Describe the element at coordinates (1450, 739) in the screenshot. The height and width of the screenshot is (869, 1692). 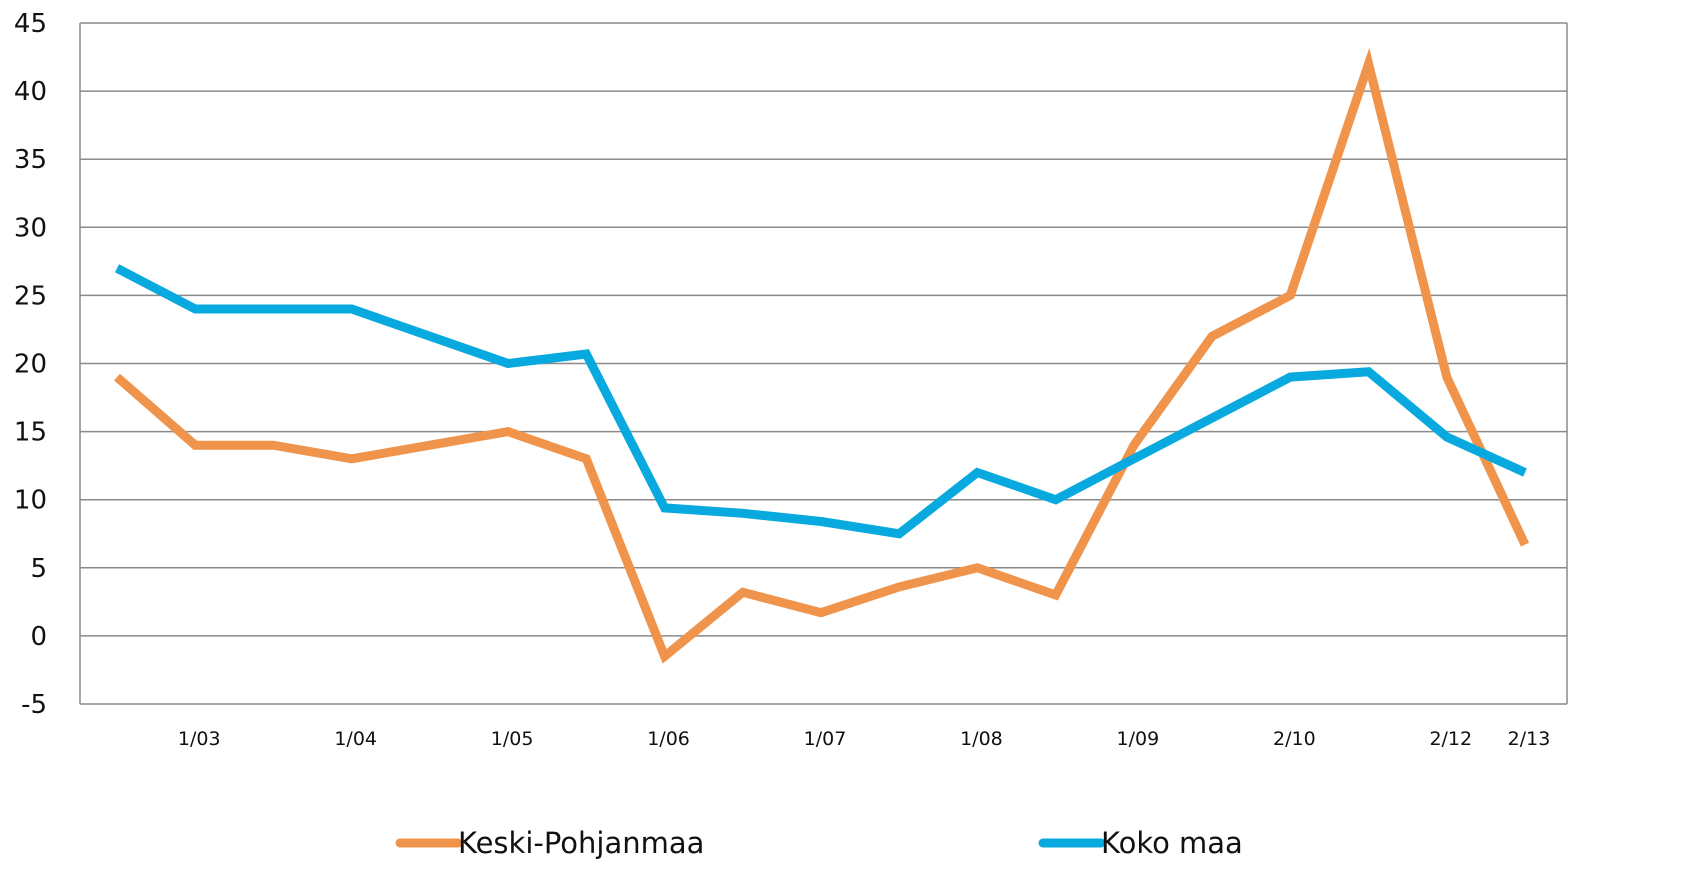
I see `x-tick-label: 2/12` at that location.